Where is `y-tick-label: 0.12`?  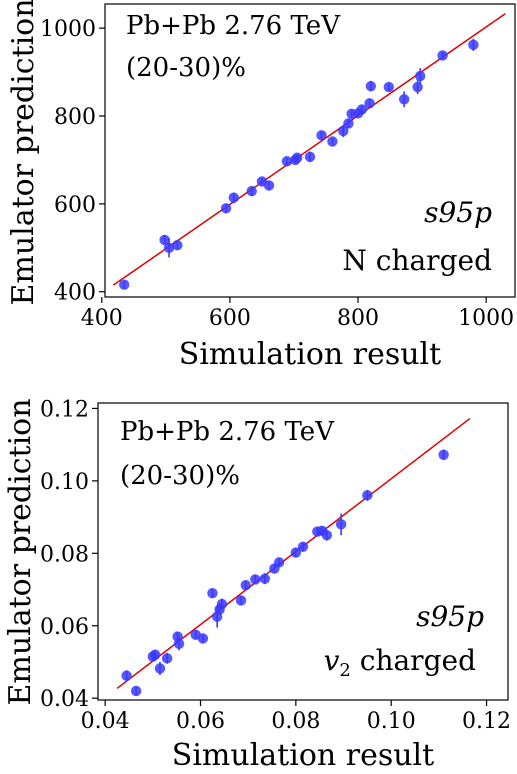 y-tick-label: 0.12 is located at coordinates (64, 409).